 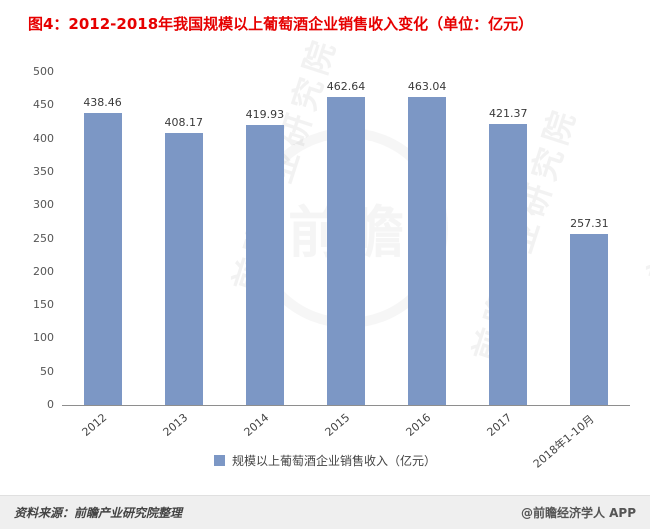 I want to click on x-tick-label: 2012, so click(x=94, y=425).